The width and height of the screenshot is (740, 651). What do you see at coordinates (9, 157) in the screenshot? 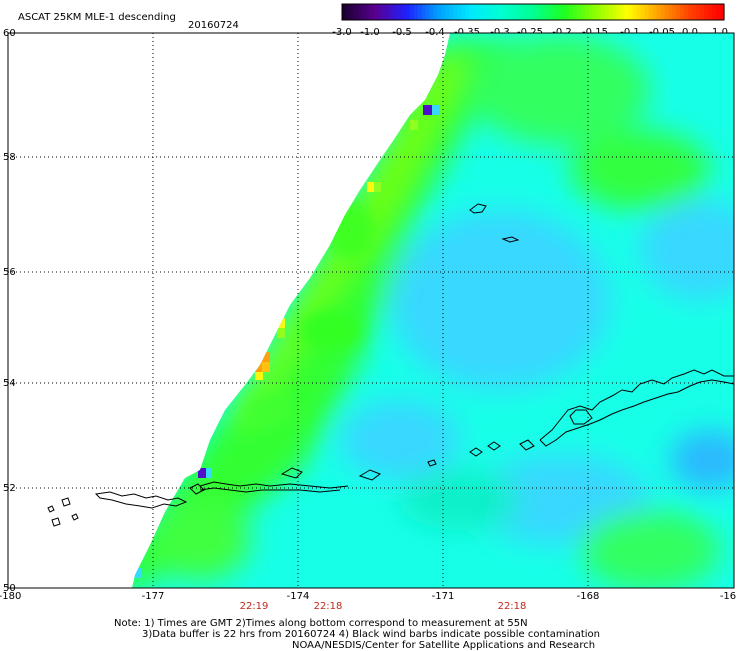
I see `latitude-label: 58` at bounding box center [9, 157].